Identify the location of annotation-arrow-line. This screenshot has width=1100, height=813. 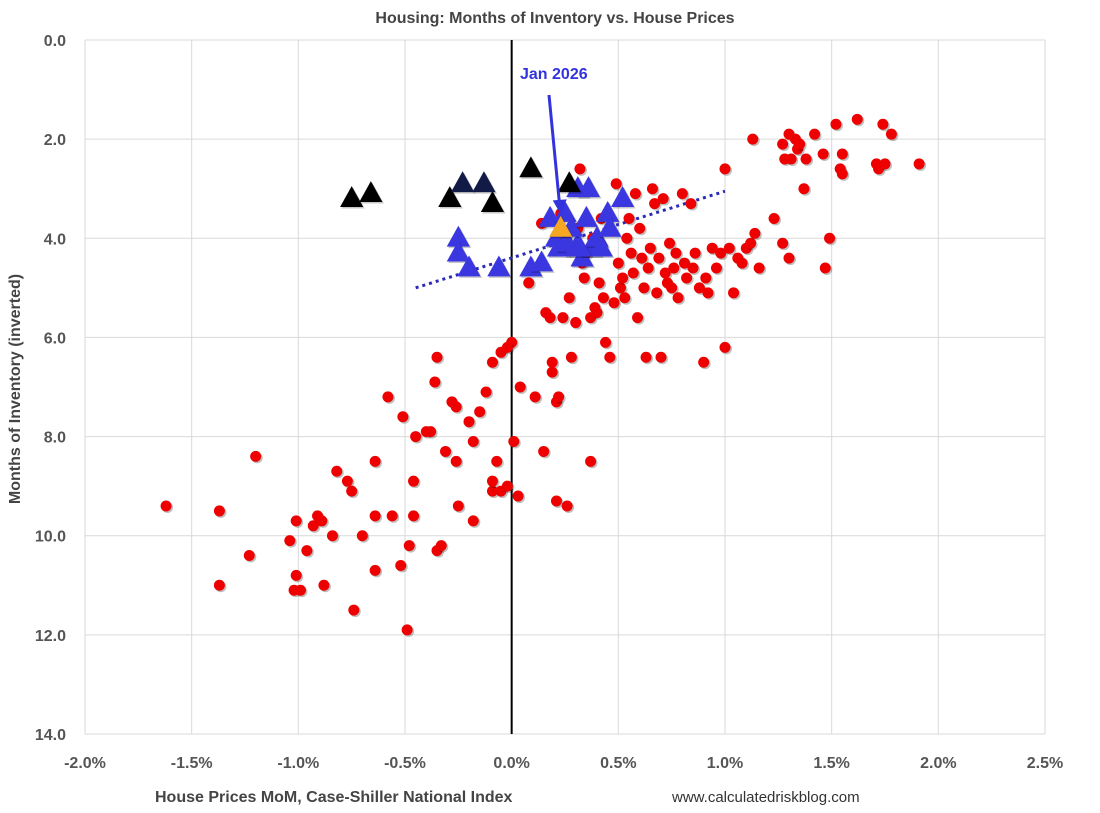
(554, 150).